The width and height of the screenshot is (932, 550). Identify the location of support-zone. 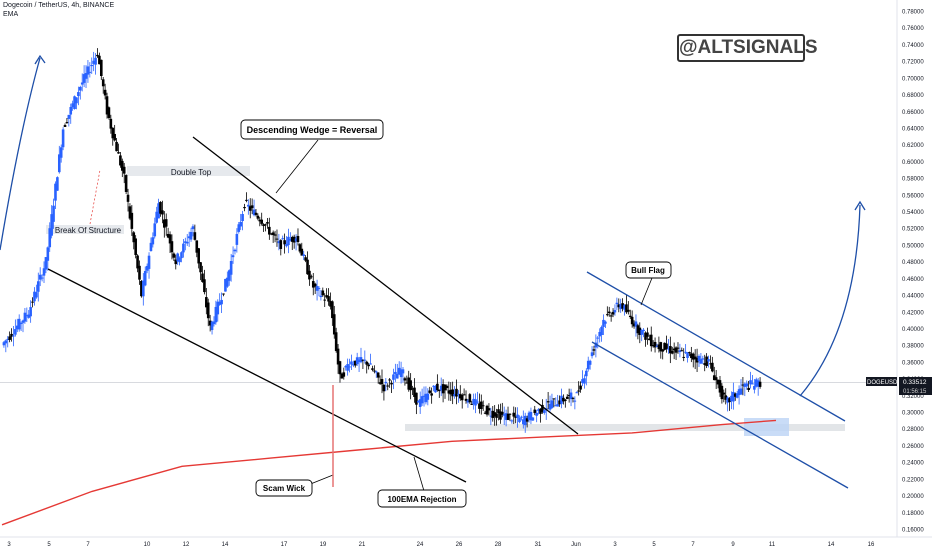
(625, 427).